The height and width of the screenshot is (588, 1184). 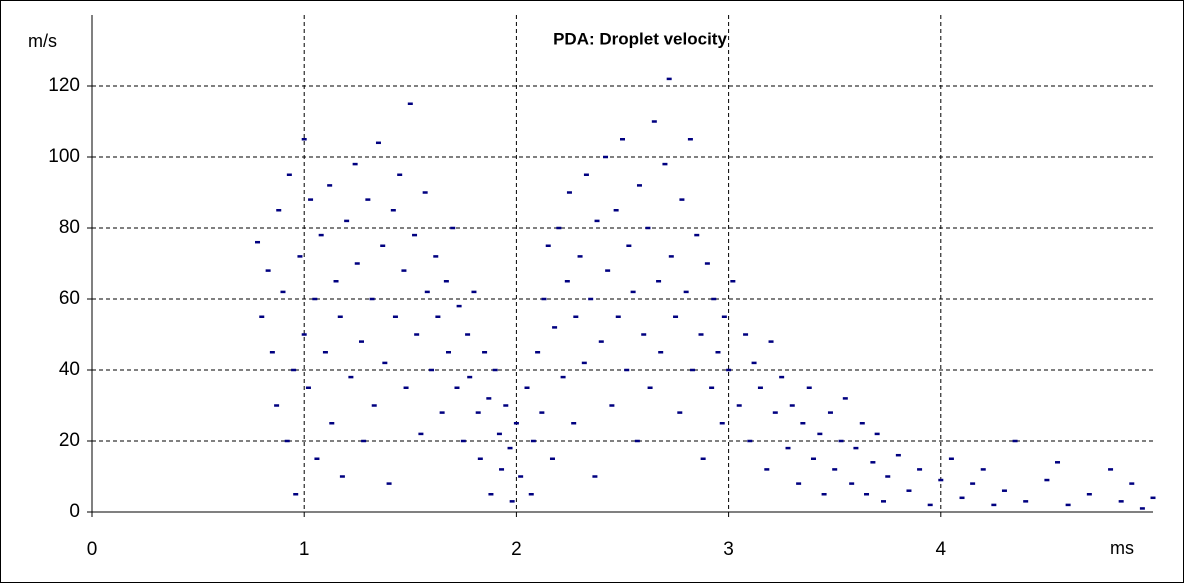 What do you see at coordinates (304, 549) in the screenshot?
I see `x-tick-label: 1` at bounding box center [304, 549].